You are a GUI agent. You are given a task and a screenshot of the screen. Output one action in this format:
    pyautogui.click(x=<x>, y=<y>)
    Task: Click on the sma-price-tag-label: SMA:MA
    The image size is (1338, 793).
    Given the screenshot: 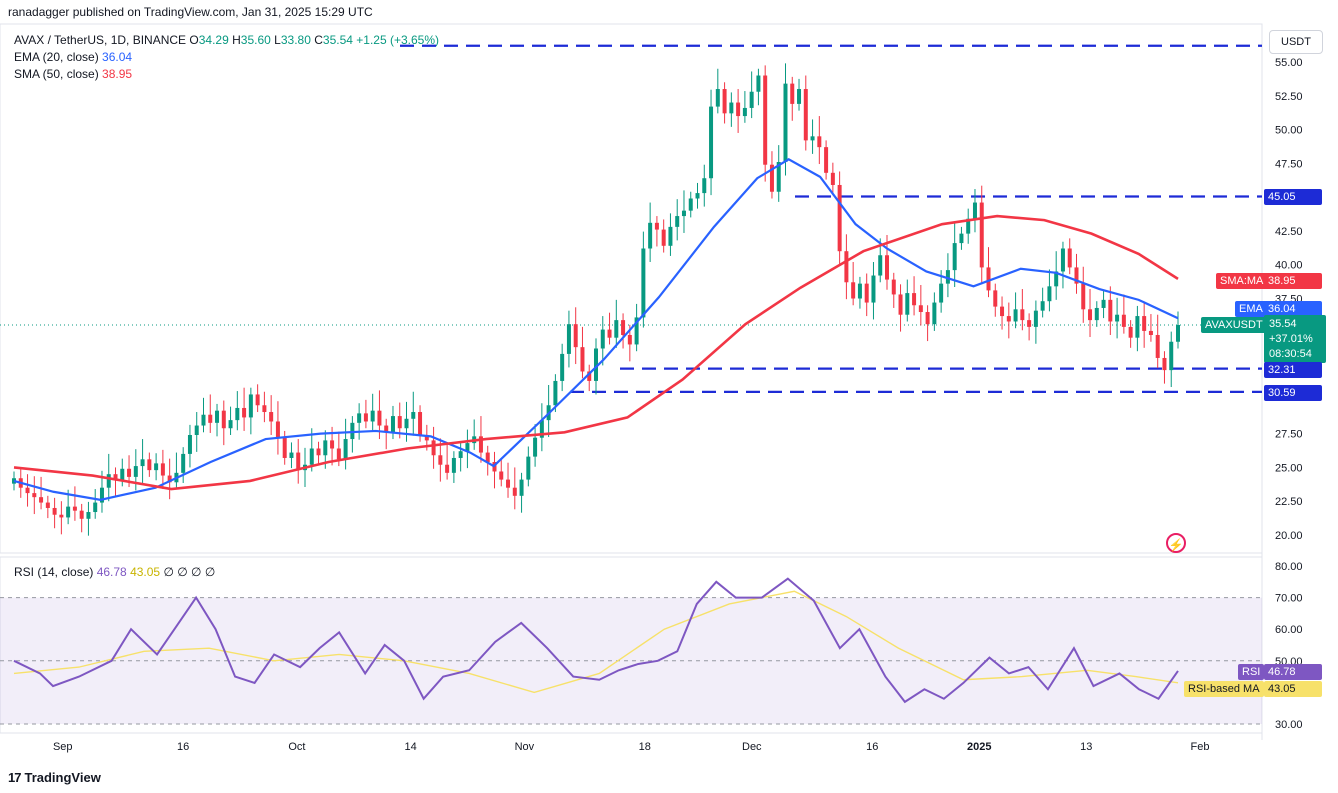 What is the action you would take?
    pyautogui.click(x=1242, y=281)
    